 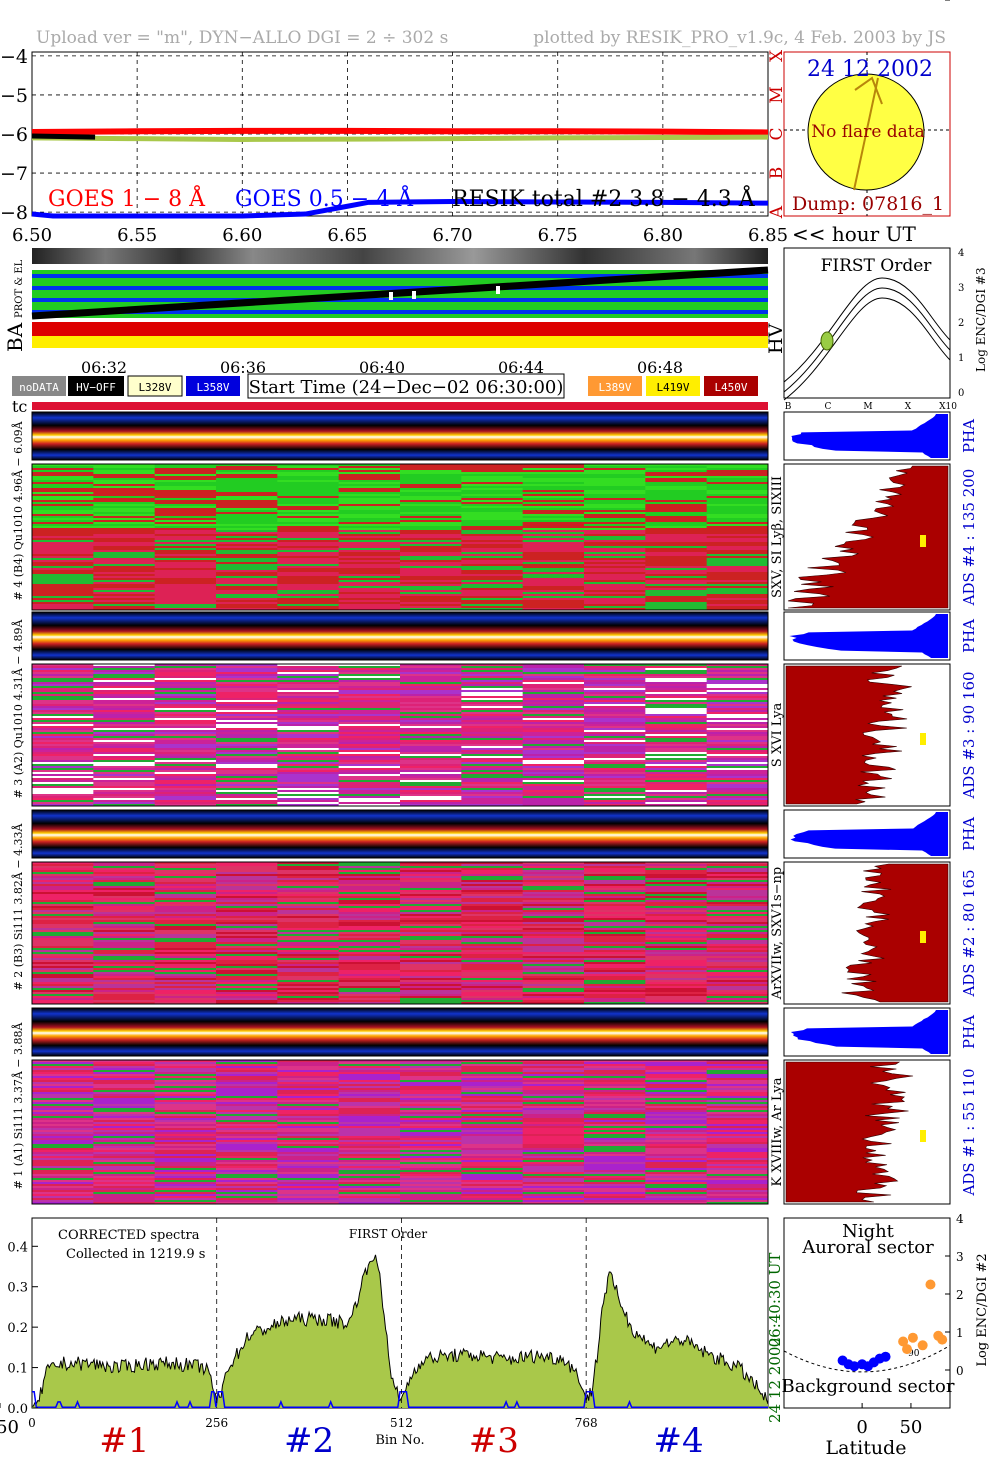 What do you see at coordinates (388, 1234) in the screenshot?
I see `spectrum-order: FIRST Order` at bounding box center [388, 1234].